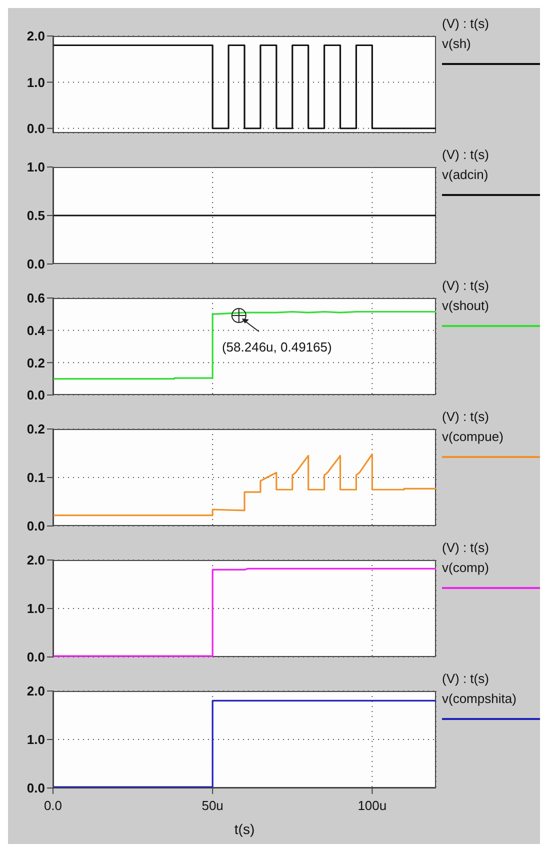 This screenshot has width=548, height=860. Describe the element at coordinates (35, 478) in the screenshot. I see `y-tick-label: 0.1` at that location.